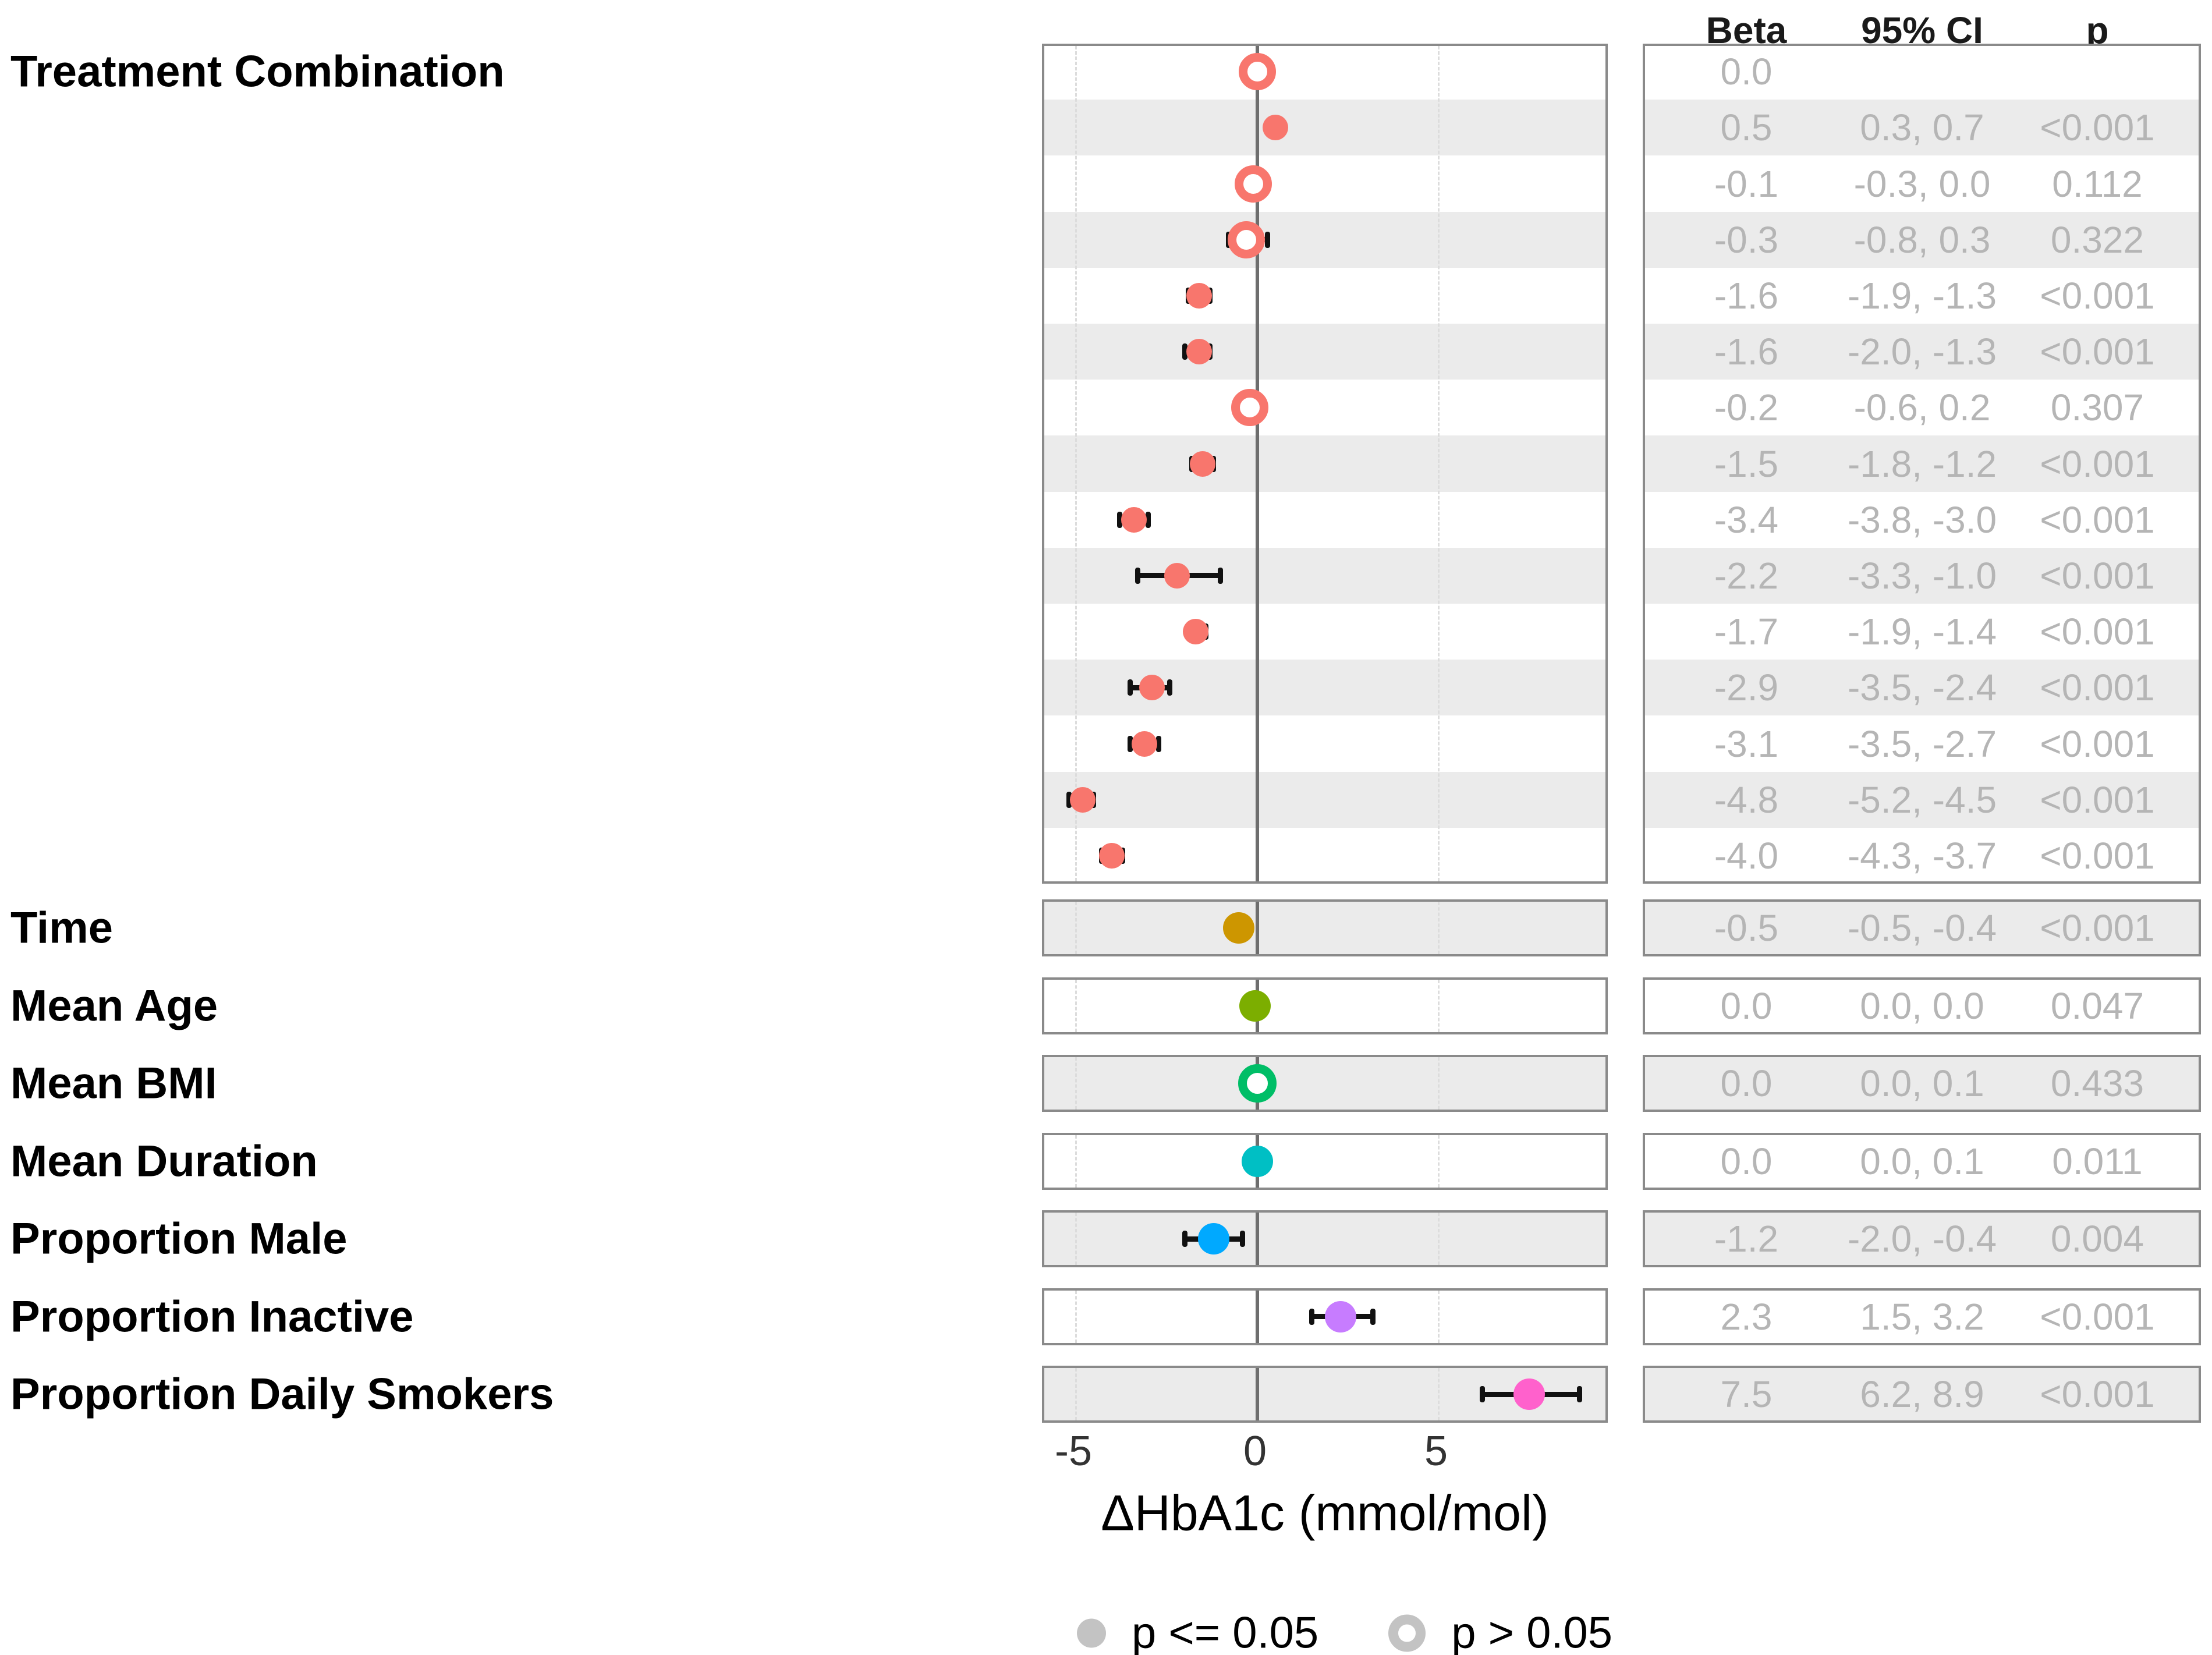 Image resolution: width=2212 pixels, height=1655 pixels. I want to click on table-cell-p: 0.112, so click(2097, 183).